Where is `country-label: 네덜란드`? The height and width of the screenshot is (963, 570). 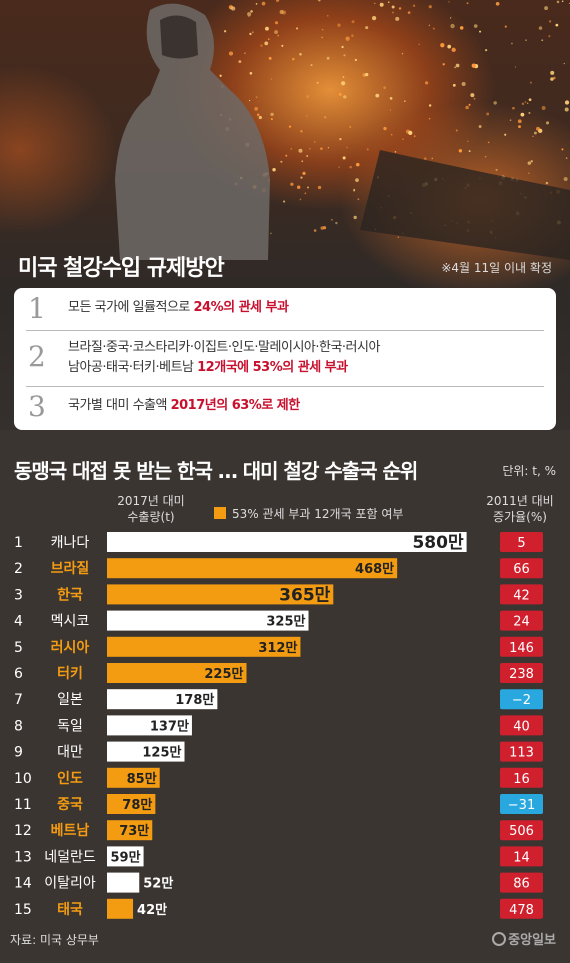 country-label: 네덜란드 is located at coordinates (70, 857).